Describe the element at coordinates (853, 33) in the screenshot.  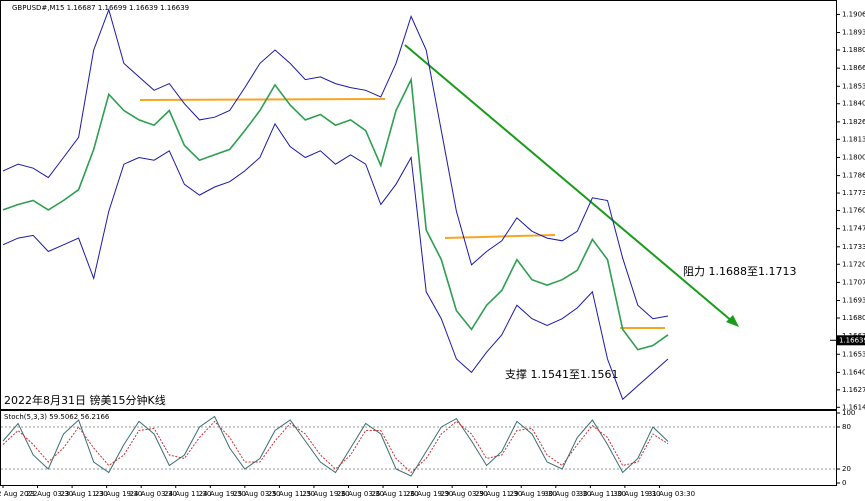
I see `y-tick-label: 1.18930` at that location.